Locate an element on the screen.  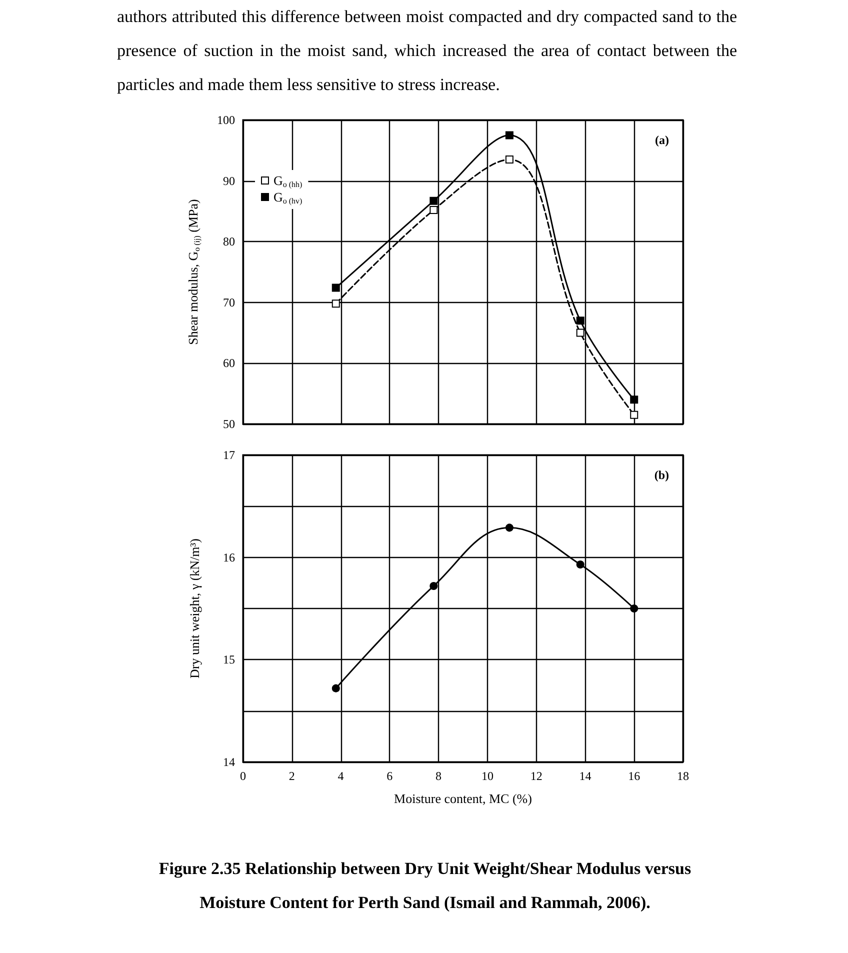
y-tick-label: 17 is located at coordinates (229, 455).